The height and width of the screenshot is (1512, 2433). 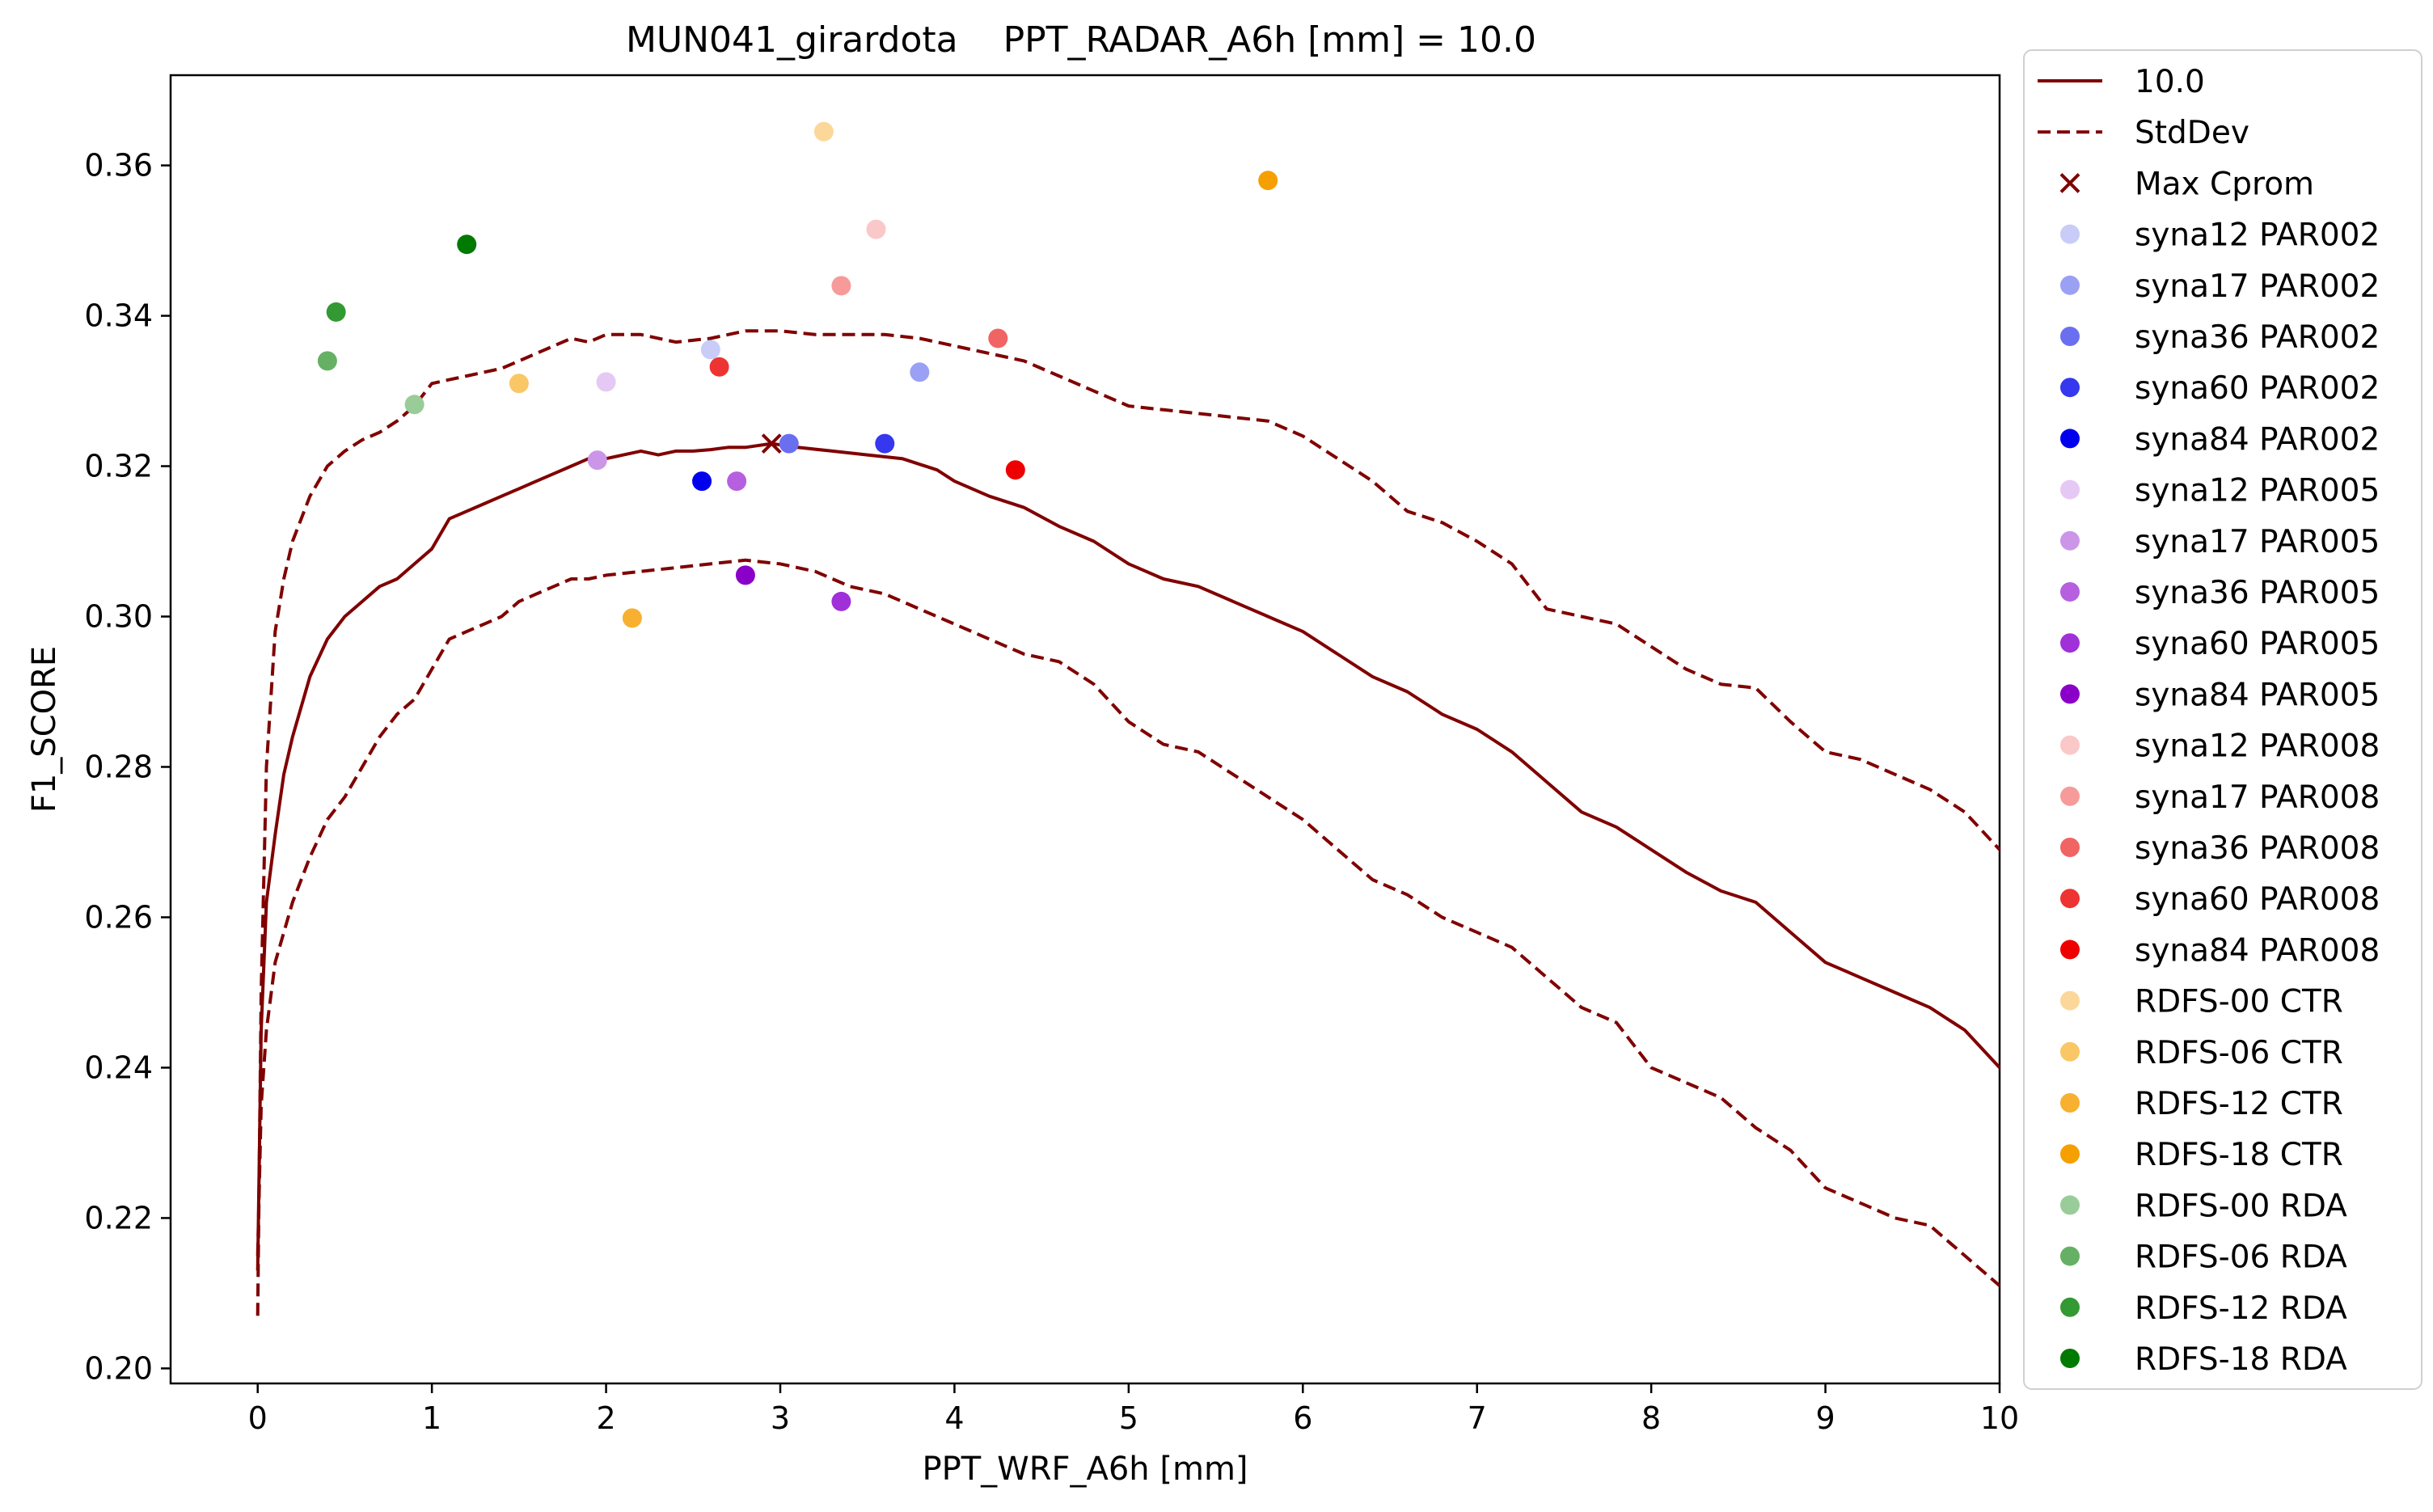 What do you see at coordinates (118, 766) in the screenshot?
I see `y-tick-label: 0.28` at bounding box center [118, 766].